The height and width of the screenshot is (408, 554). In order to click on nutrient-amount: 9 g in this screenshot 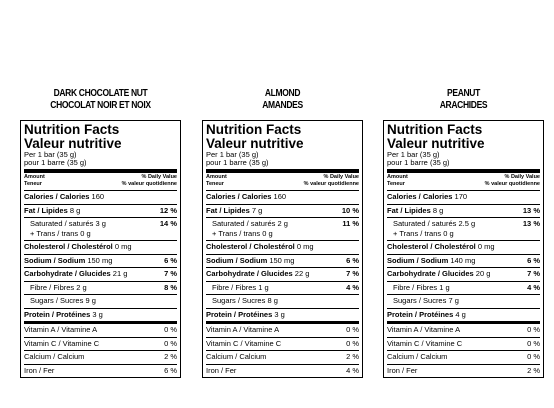, I will do `click(90, 300)`.